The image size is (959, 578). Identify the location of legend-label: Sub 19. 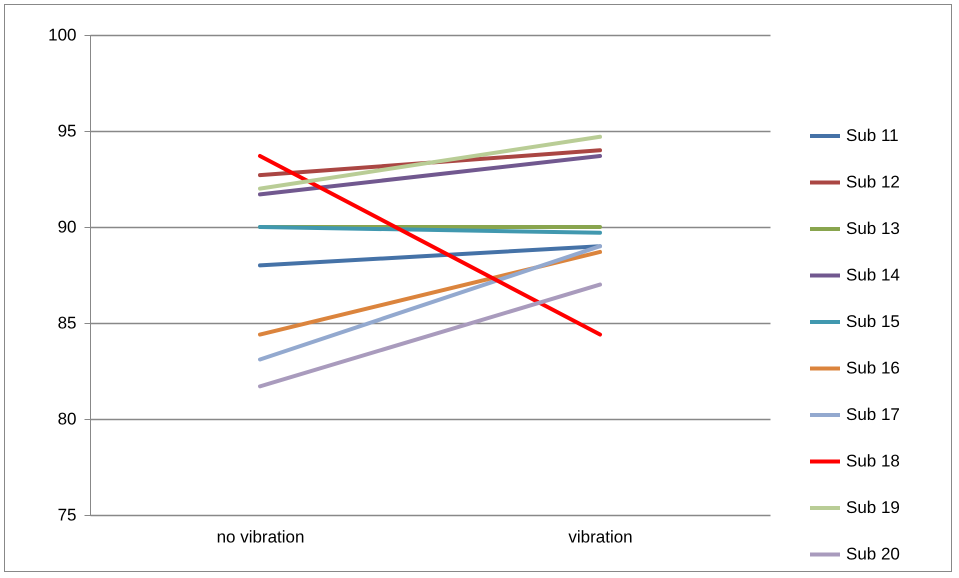
(873, 507).